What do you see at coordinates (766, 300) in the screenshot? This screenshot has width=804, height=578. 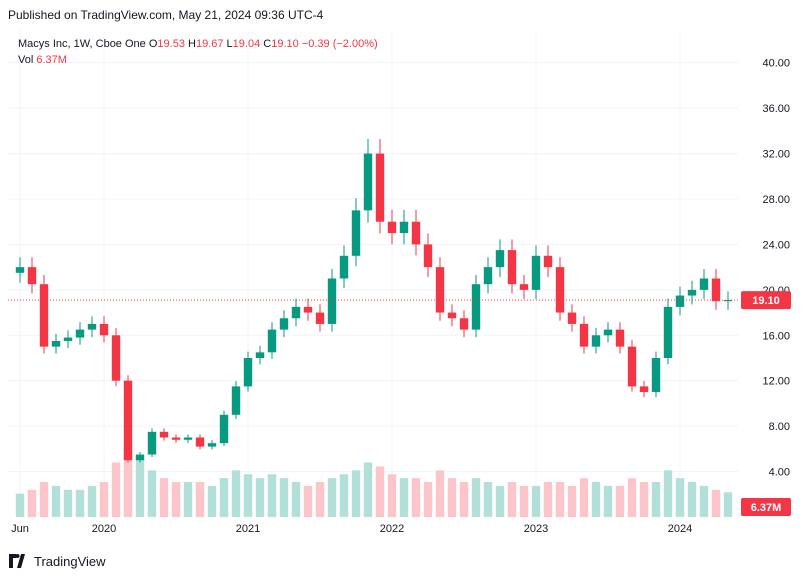 I see `last-price-tag` at bounding box center [766, 300].